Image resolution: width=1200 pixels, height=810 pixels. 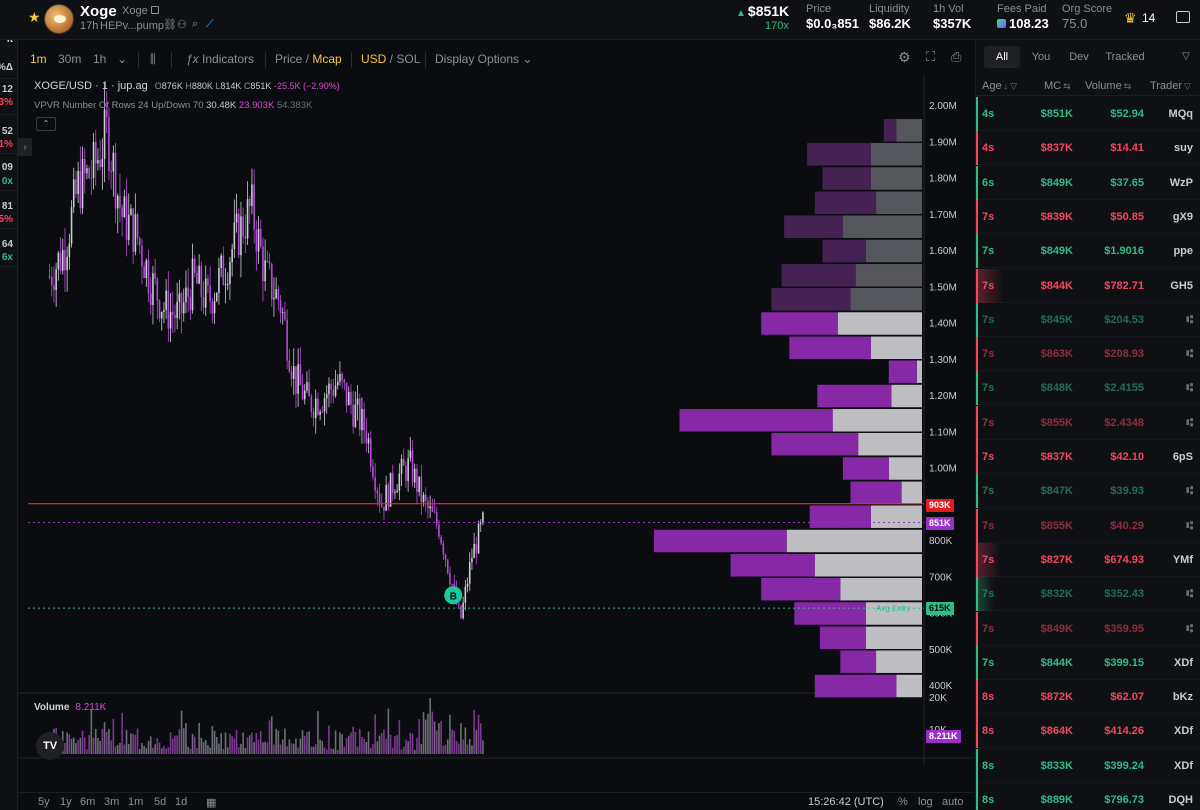 I want to click on trade-trader: YMf, so click(x=1182, y=559).